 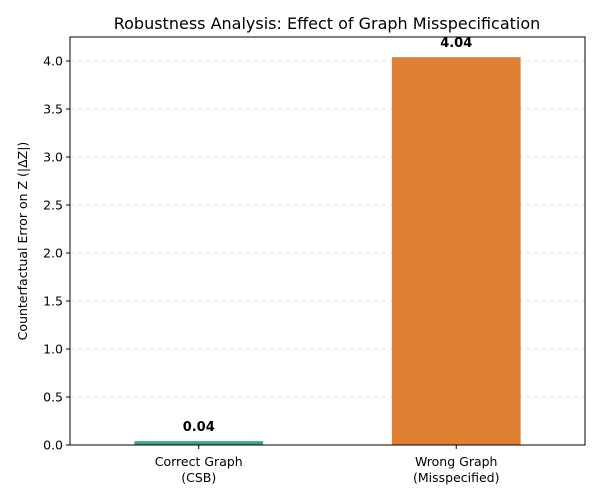 I want to click on y-axis-ticks: 0.0 0.5 1.0 1.5 2.0 2.5 3.0 3.5 4.0, so click(x=56, y=253).